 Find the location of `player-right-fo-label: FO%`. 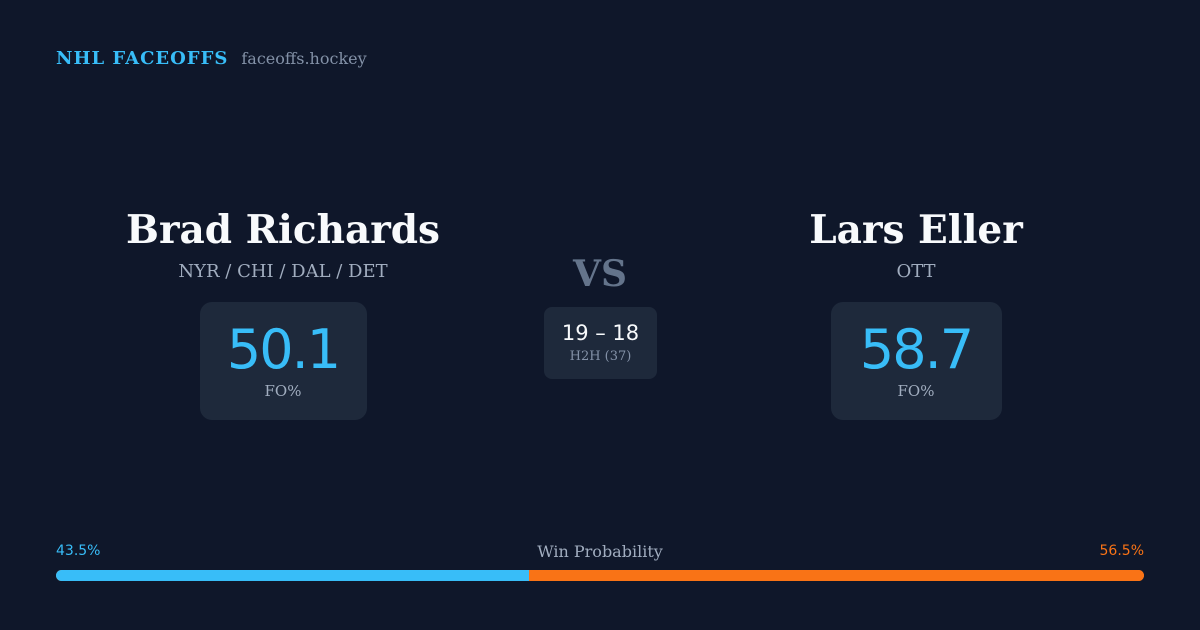

player-right-fo-label: FO% is located at coordinates (916, 391).